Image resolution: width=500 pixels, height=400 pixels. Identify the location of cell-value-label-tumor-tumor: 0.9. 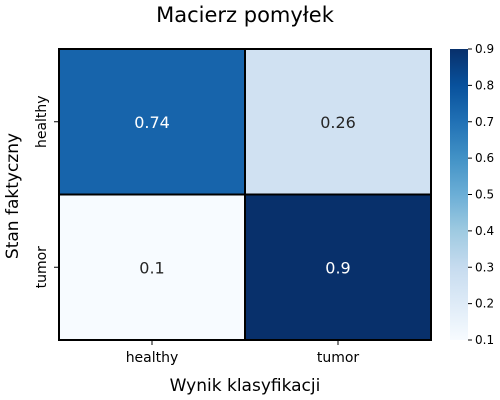
(337, 267).